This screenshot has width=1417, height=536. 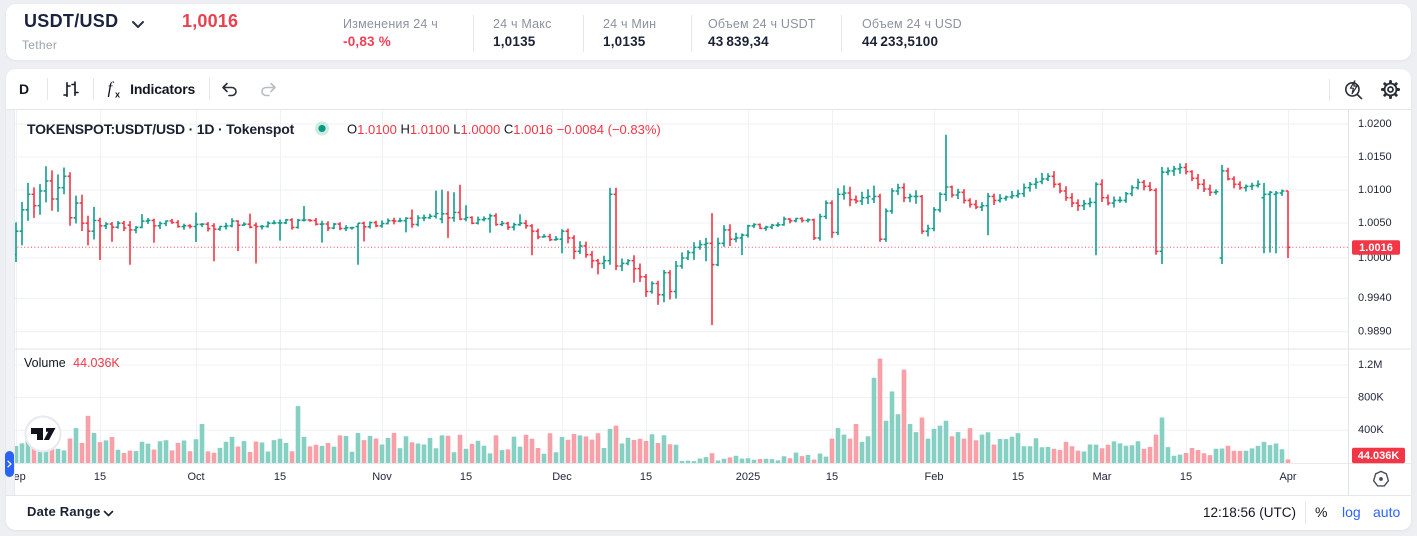 I want to click on svg-text: 1.0016, so click(x=1376, y=248).